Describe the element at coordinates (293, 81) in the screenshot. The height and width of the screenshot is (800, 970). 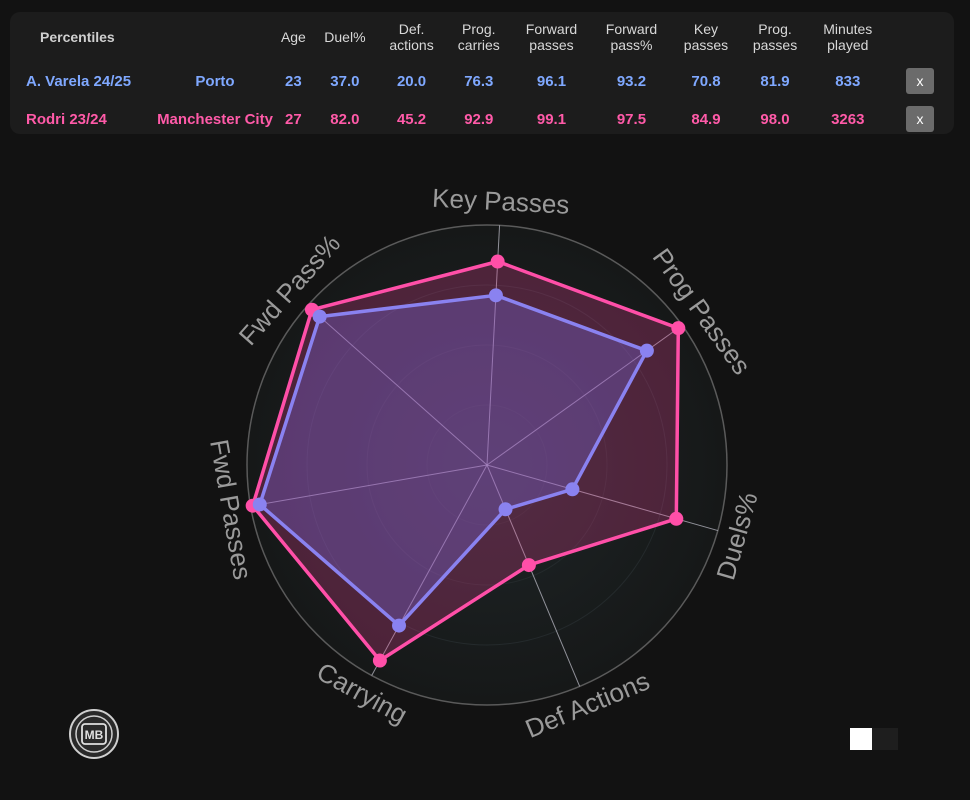
I see `age-value: 23` at that location.